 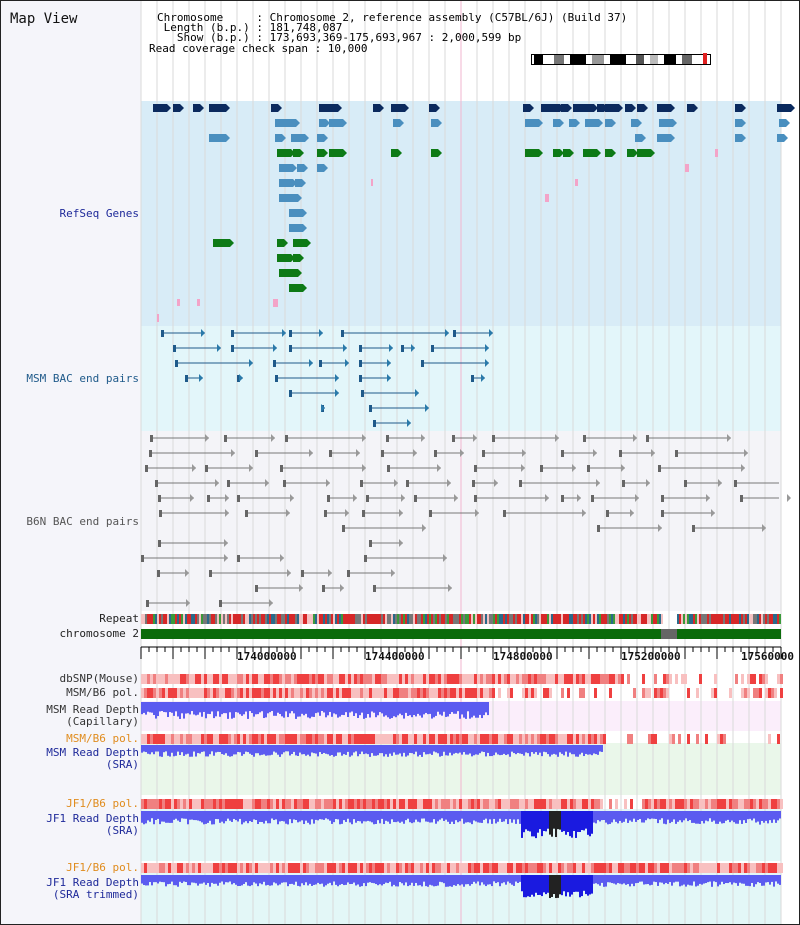 What do you see at coordinates (119, 618) in the screenshot?
I see `repeat-label: Repeat` at bounding box center [119, 618].